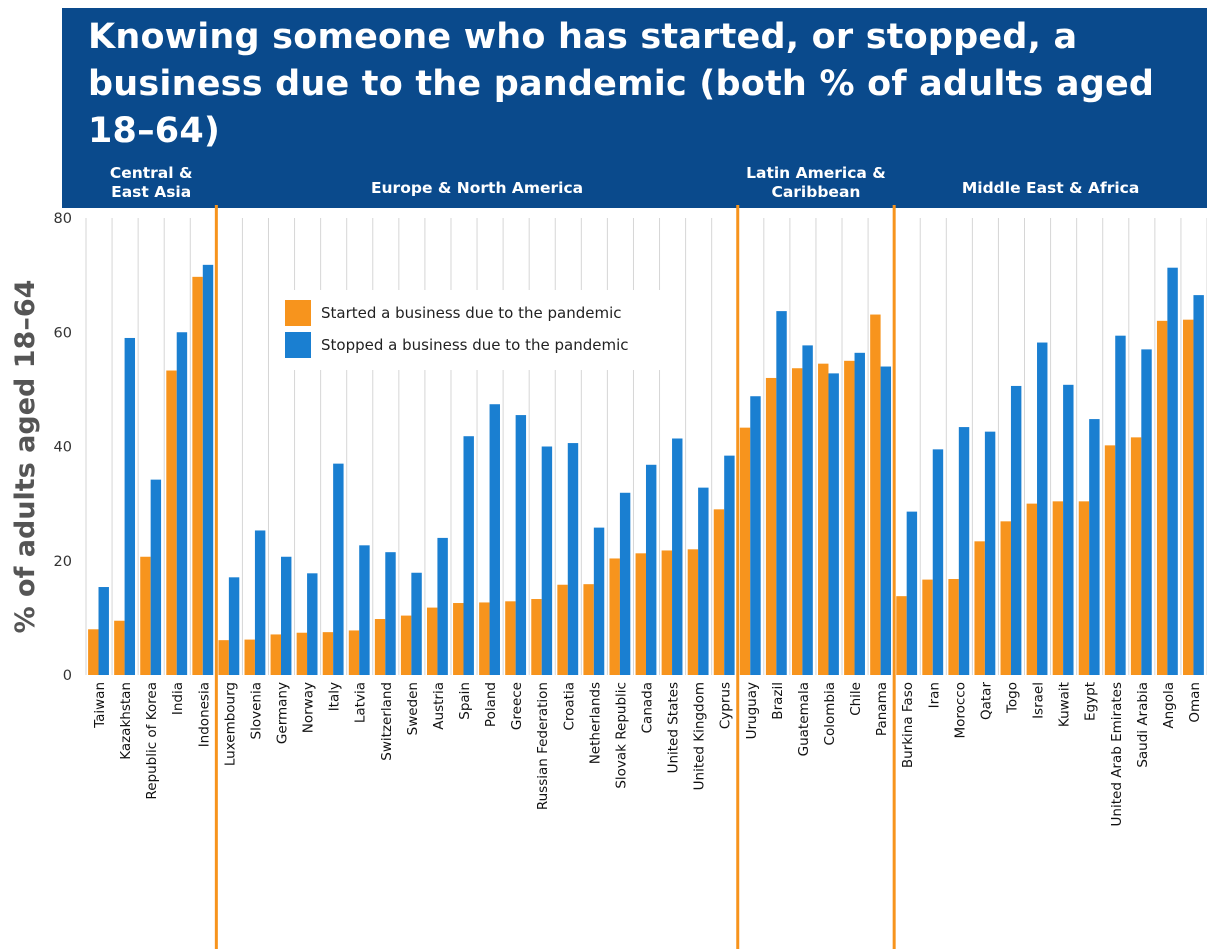 This screenshot has height=949, width=1207. What do you see at coordinates (465, 701) in the screenshot?
I see `x-tick-label: Spain` at bounding box center [465, 701].